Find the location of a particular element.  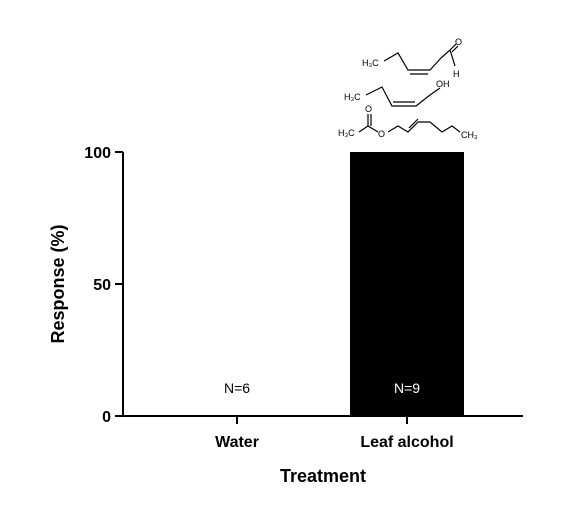

aldehyde-structure: H₃C O H is located at coordinates (412, 58).